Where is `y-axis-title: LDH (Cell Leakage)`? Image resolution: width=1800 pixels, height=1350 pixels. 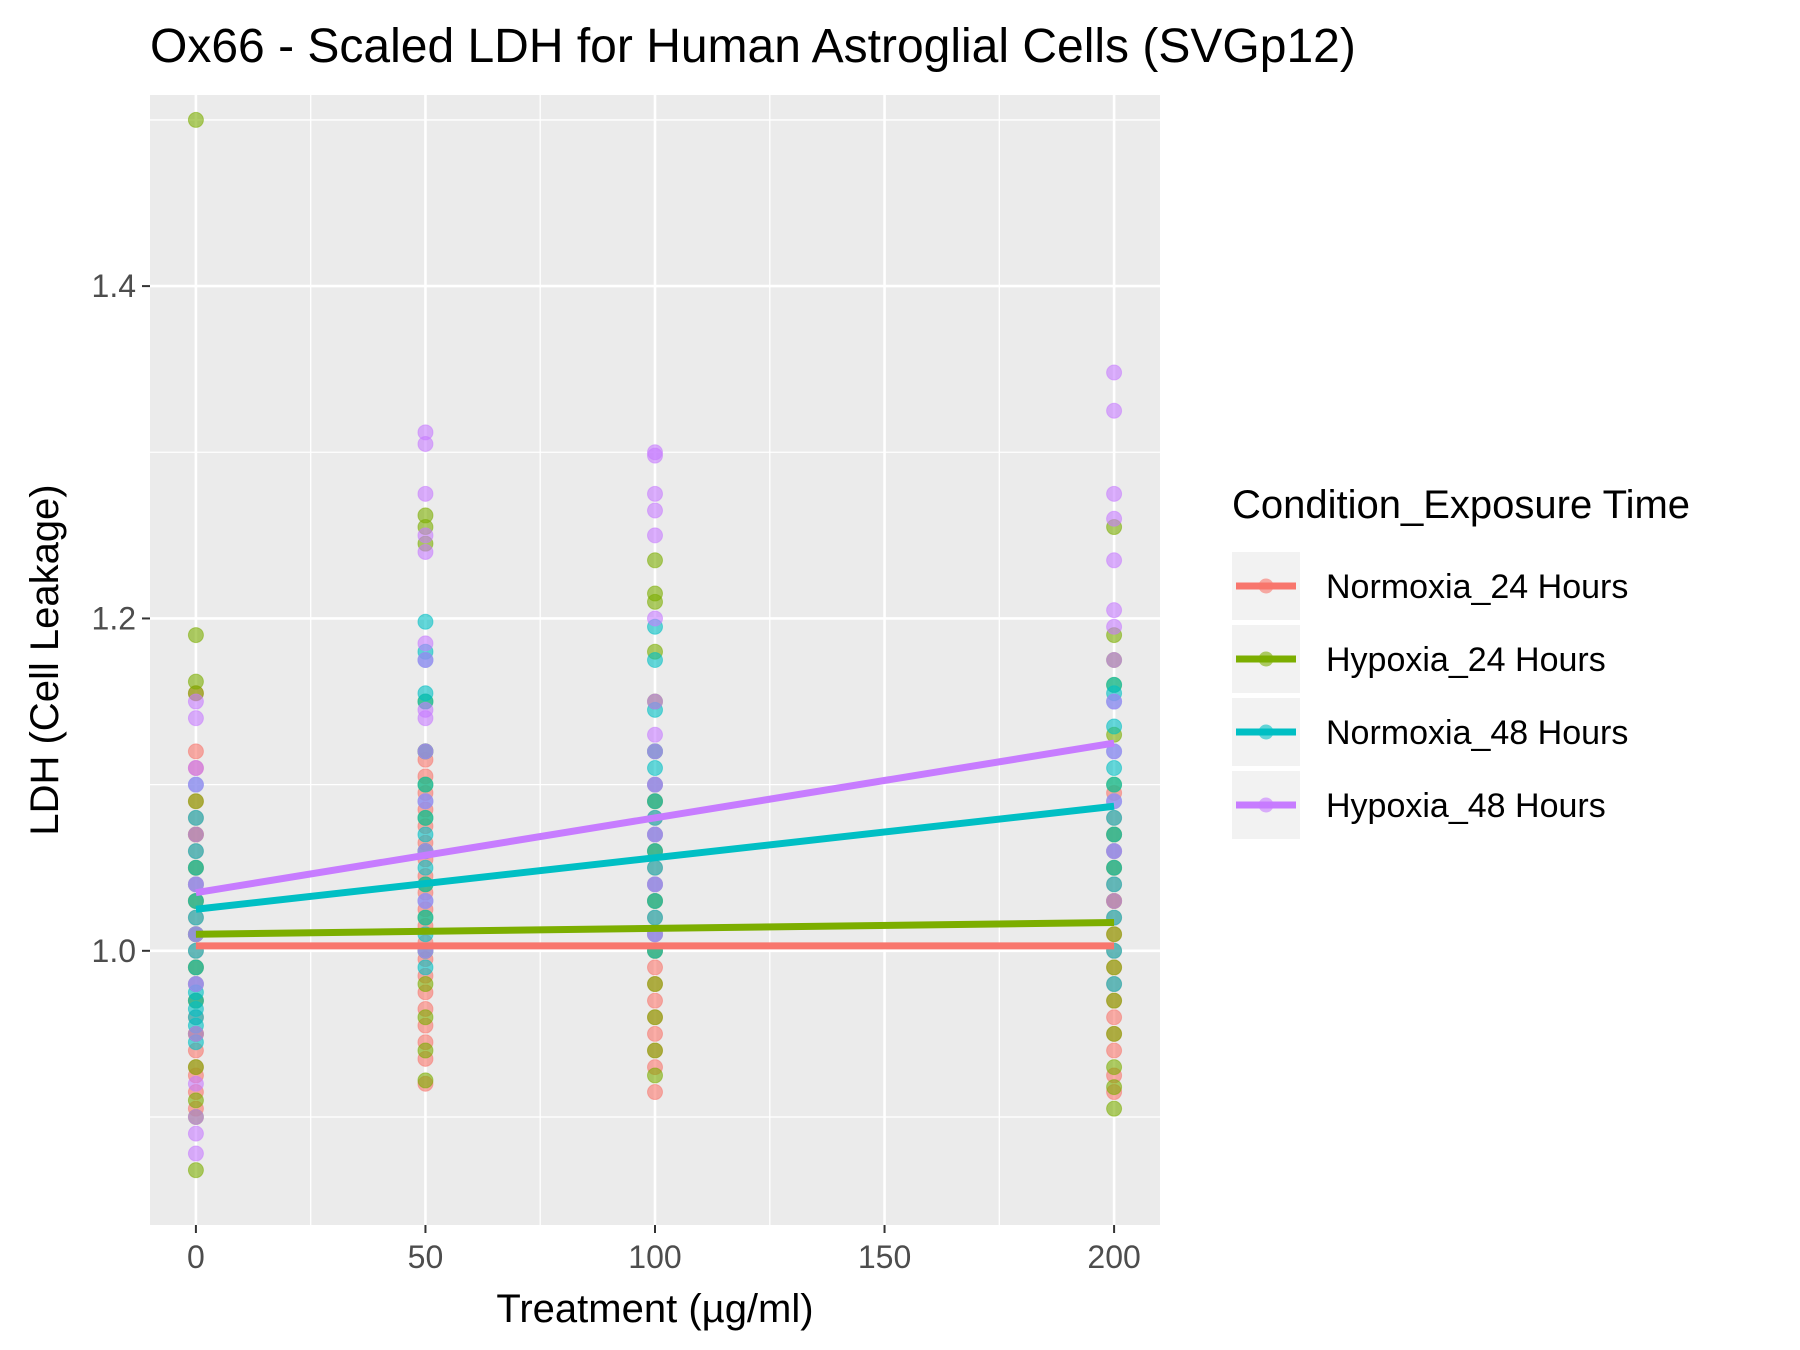
y-axis-title: LDH (Cell Leakage) is located at coordinates (45, 659).